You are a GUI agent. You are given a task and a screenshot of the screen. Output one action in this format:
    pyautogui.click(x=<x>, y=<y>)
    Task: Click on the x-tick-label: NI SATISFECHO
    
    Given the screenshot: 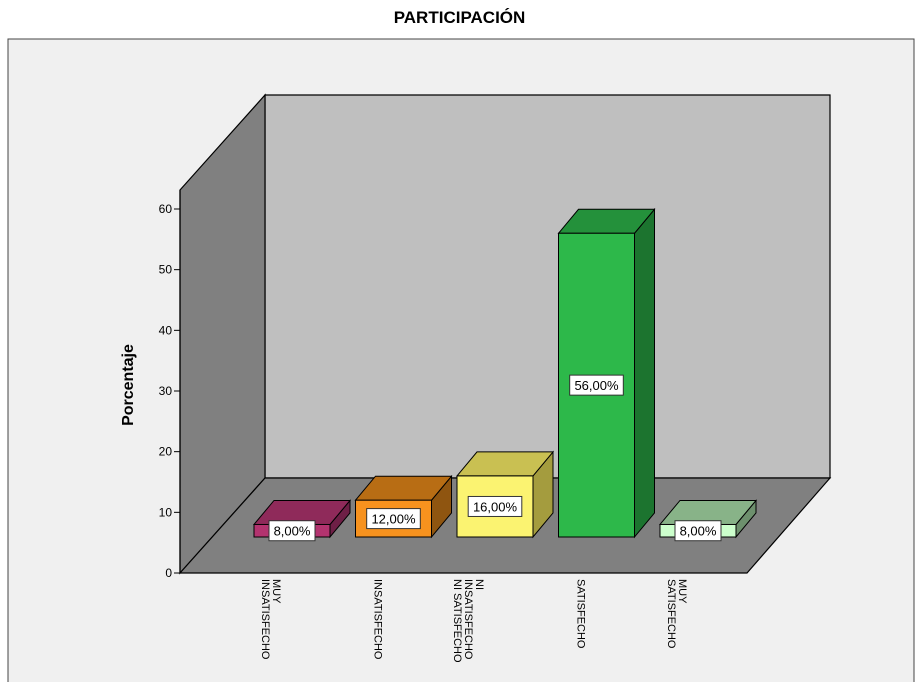 What is the action you would take?
    pyautogui.click(x=457, y=621)
    